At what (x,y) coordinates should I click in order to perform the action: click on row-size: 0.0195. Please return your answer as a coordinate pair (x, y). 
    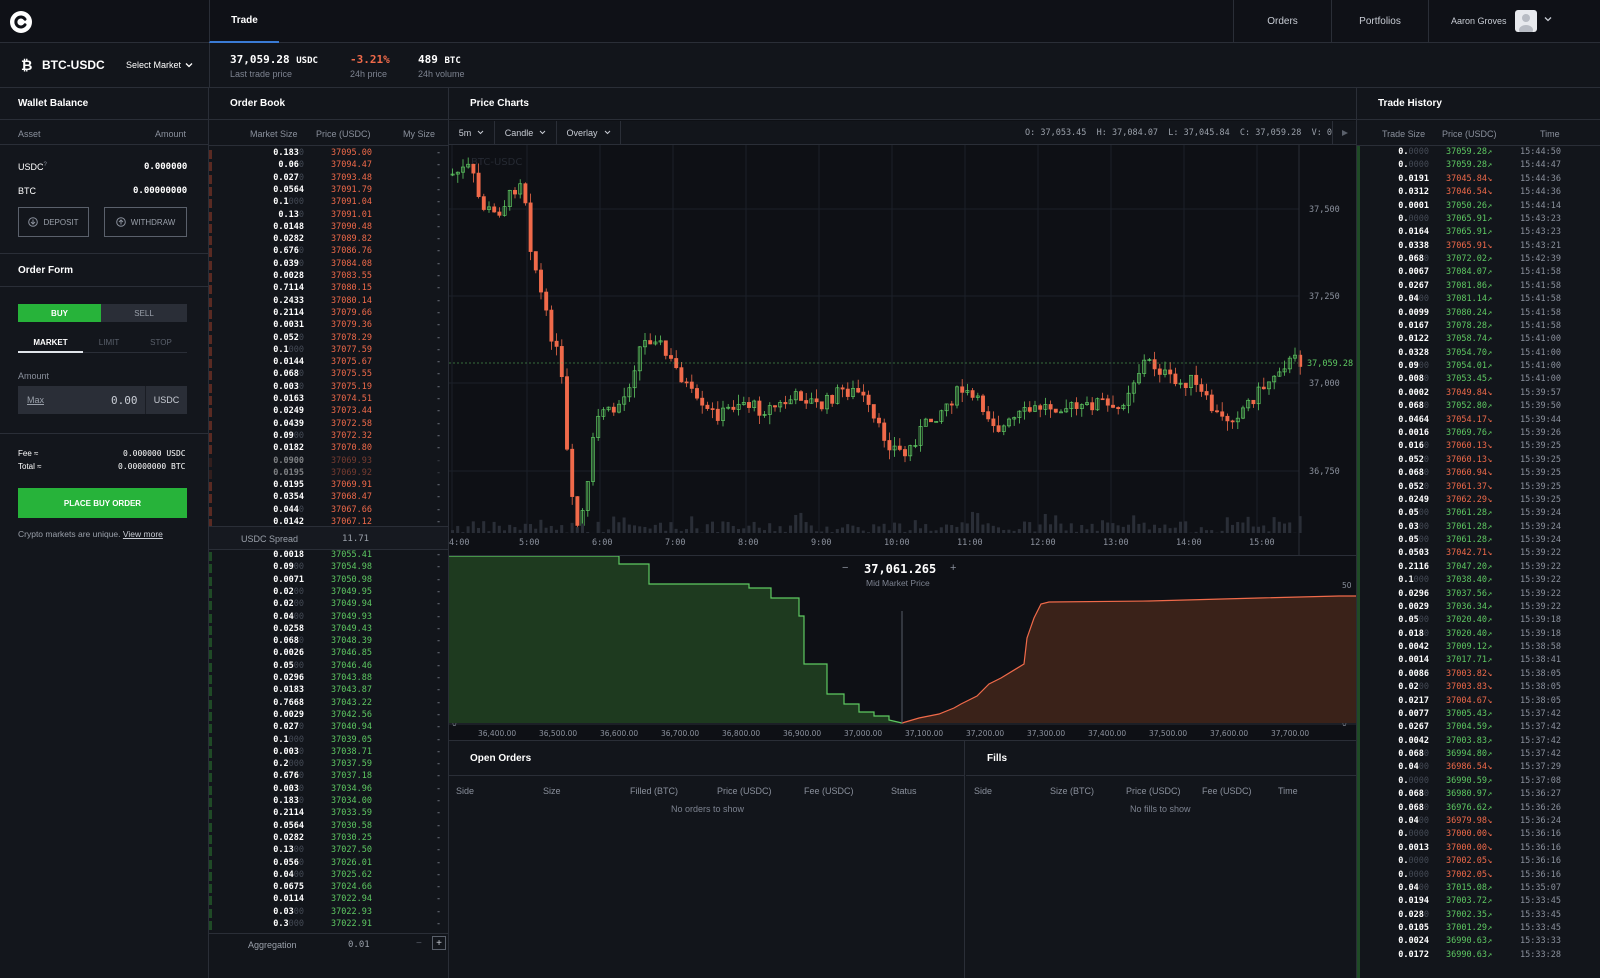
    Looking at the image, I should click on (288, 473).